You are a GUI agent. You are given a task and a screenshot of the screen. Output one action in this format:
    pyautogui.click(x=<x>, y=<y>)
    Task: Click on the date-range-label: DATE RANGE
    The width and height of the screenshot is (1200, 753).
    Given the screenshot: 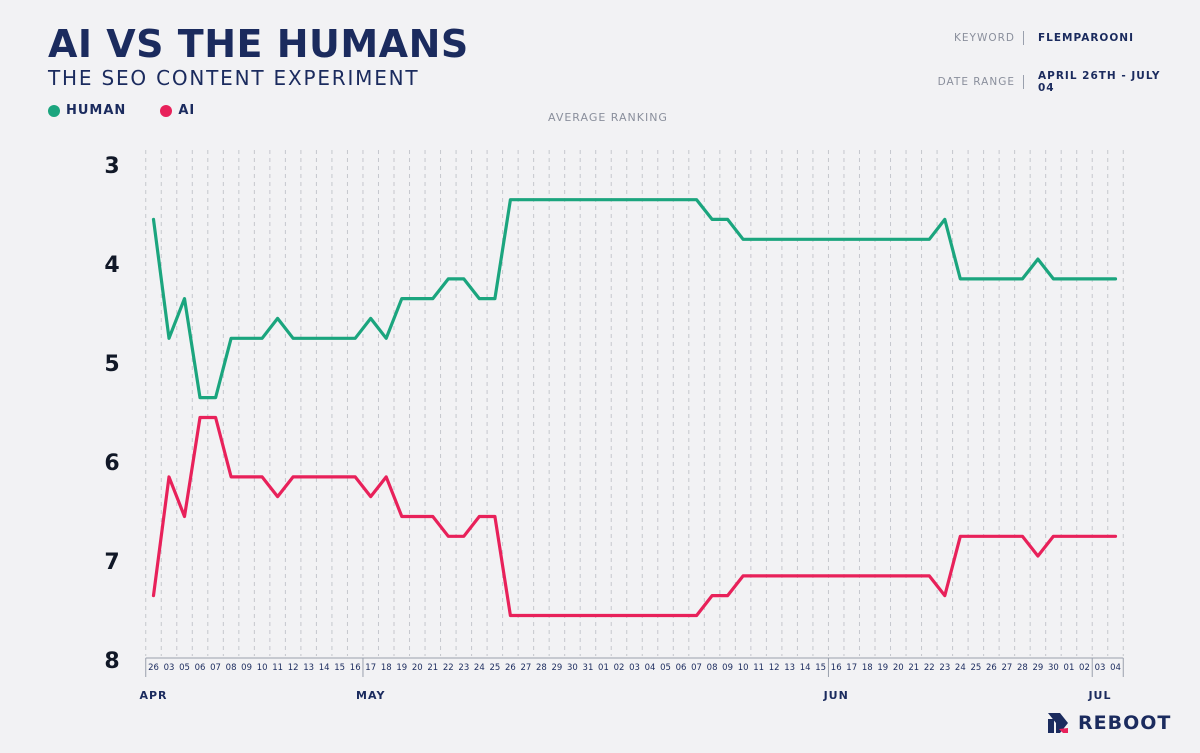 What is the action you would take?
    pyautogui.click(x=981, y=82)
    